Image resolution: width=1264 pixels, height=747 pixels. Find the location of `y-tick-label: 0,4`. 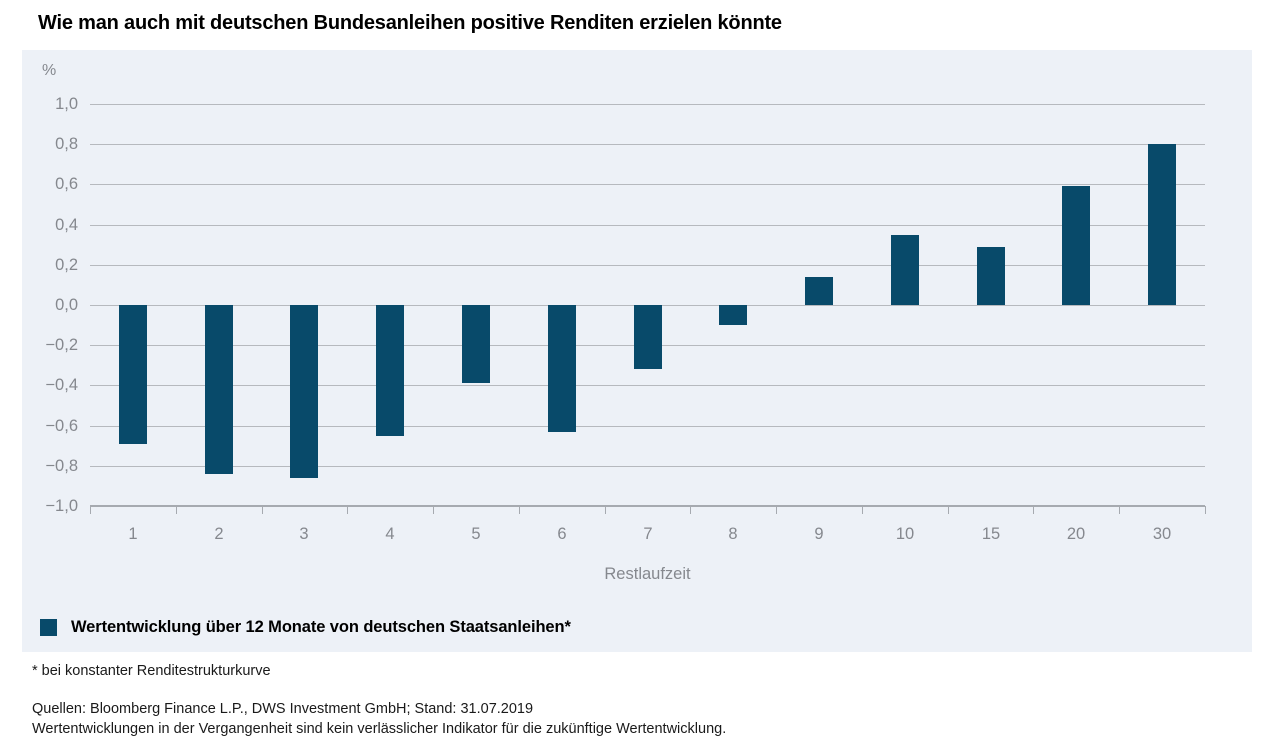

y-tick-label: 0,4 is located at coordinates (66, 225).